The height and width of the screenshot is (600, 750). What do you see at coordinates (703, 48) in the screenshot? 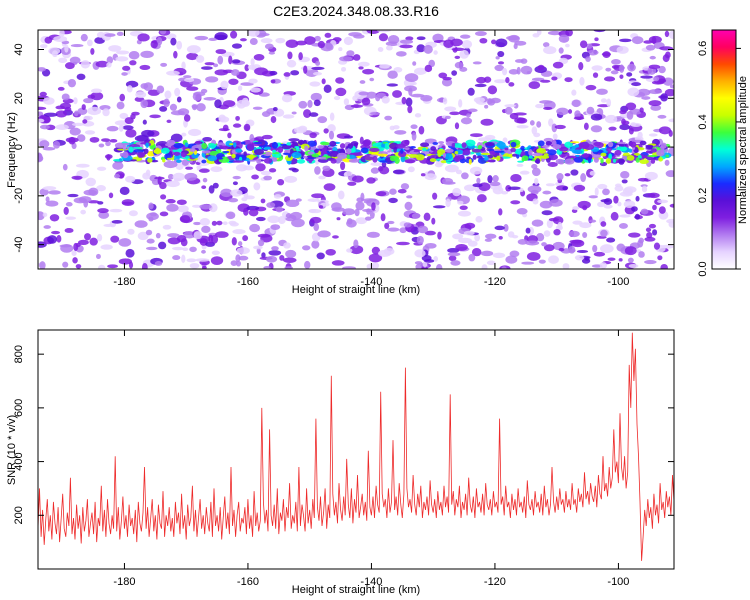
I see `colorbar-tick-label: 0.6` at bounding box center [703, 48].